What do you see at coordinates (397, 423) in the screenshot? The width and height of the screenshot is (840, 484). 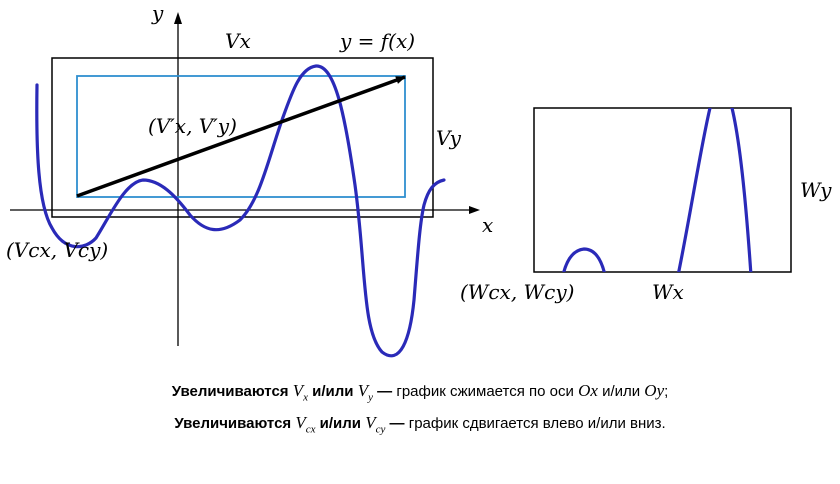 I see `caption-2-dash: —` at bounding box center [397, 423].